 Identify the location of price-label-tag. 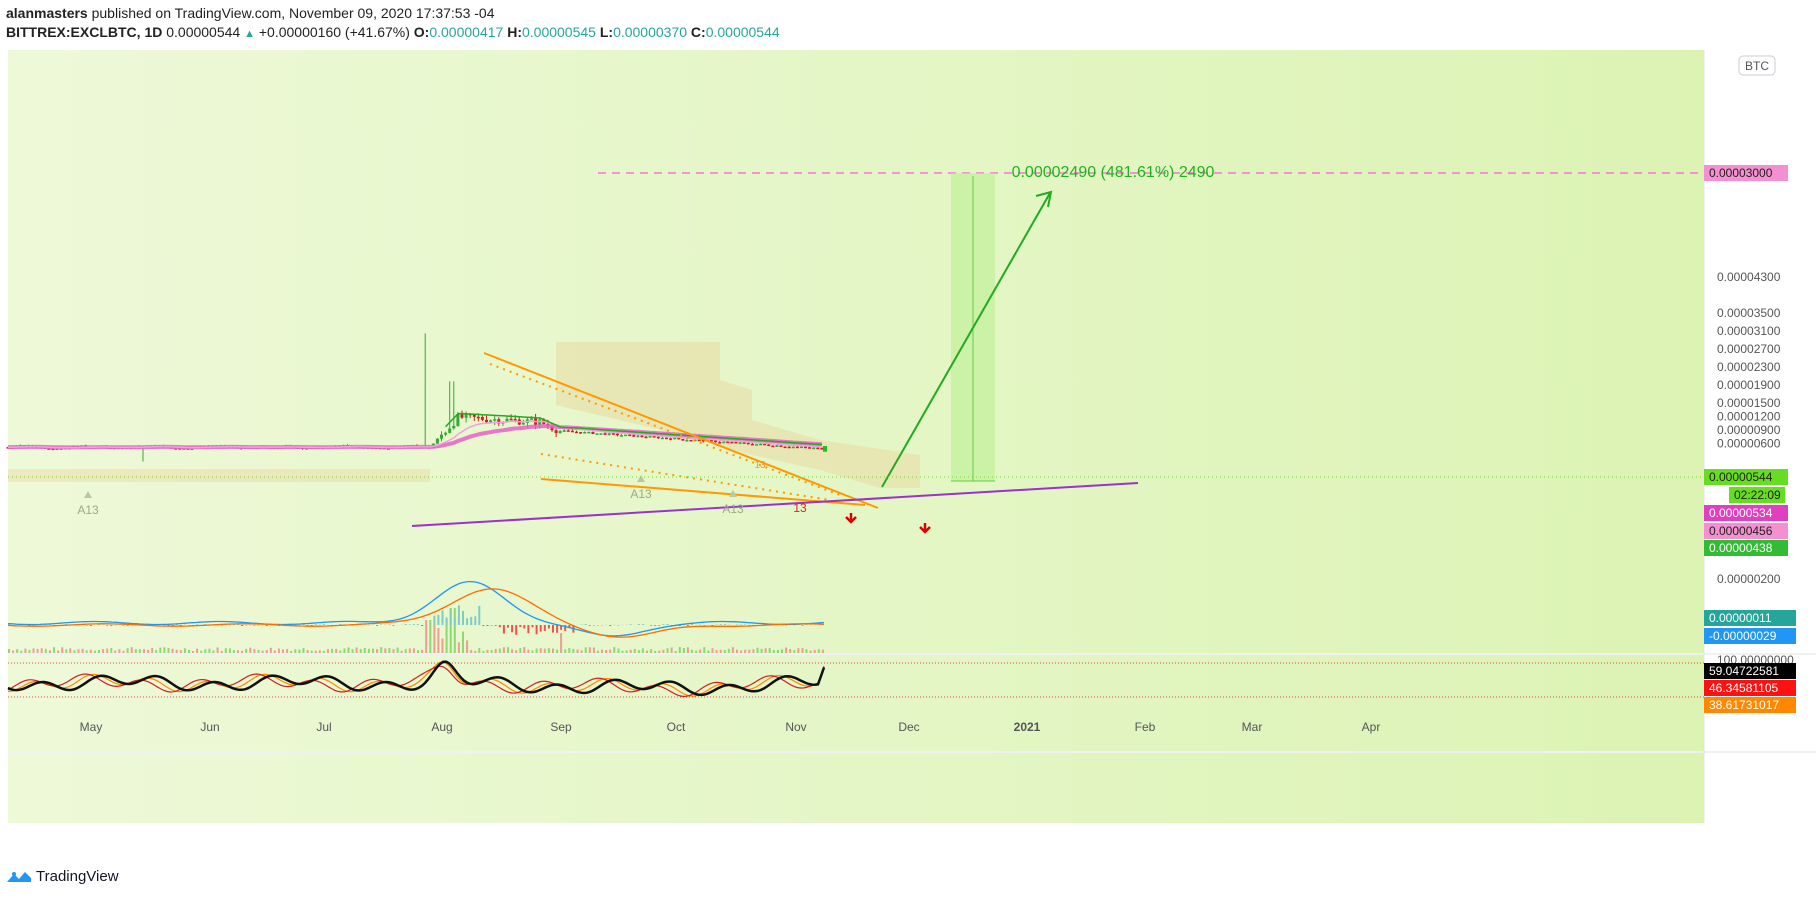
(1746, 477).